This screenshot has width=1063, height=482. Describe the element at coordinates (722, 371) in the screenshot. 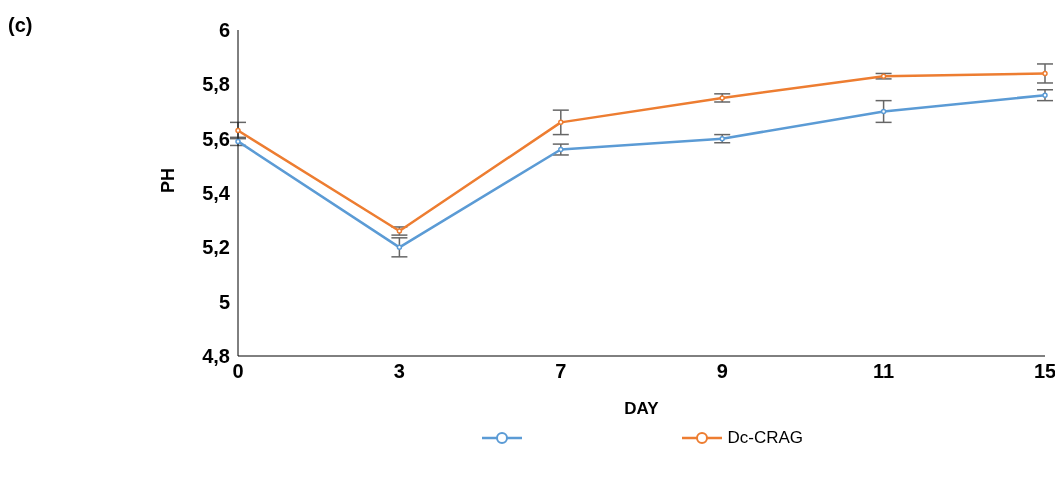

I see `x-tick-label: 9` at that location.